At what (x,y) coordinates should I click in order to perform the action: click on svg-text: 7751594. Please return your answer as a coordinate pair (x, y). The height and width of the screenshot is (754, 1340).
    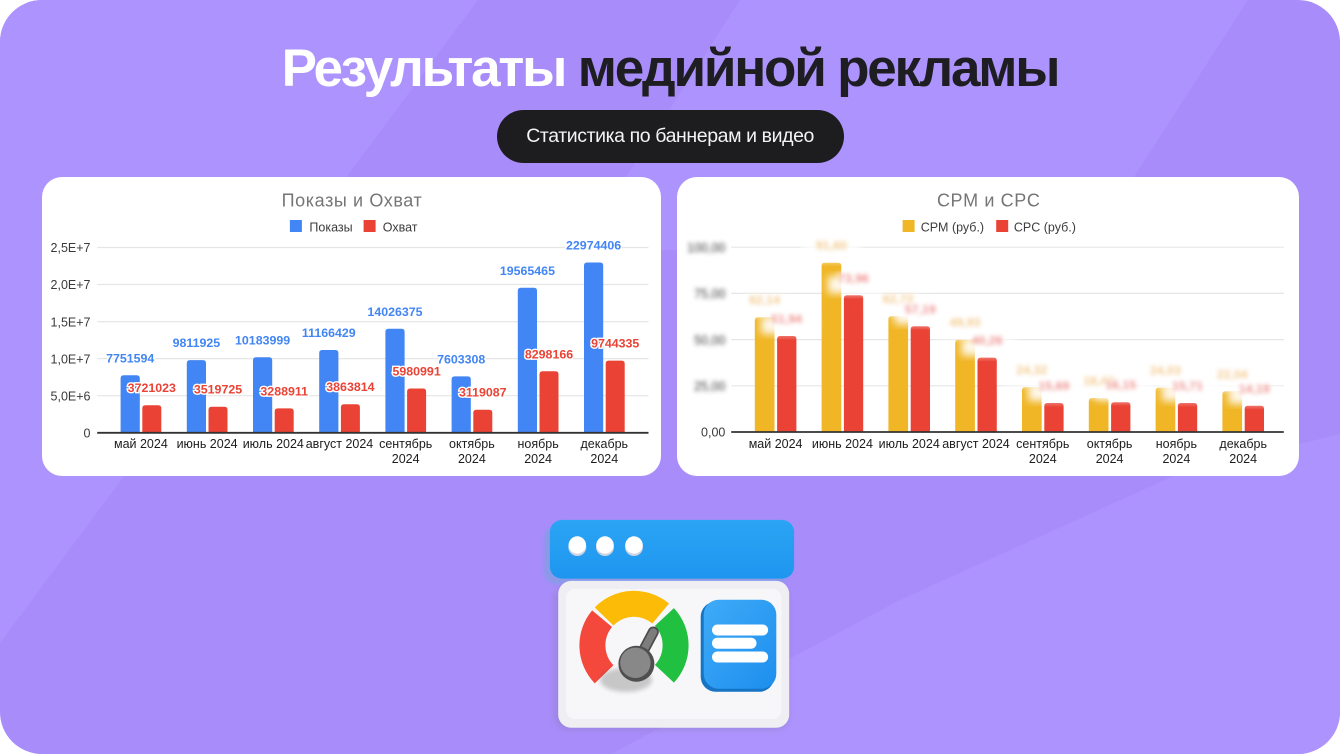
    Looking at the image, I should click on (130, 358).